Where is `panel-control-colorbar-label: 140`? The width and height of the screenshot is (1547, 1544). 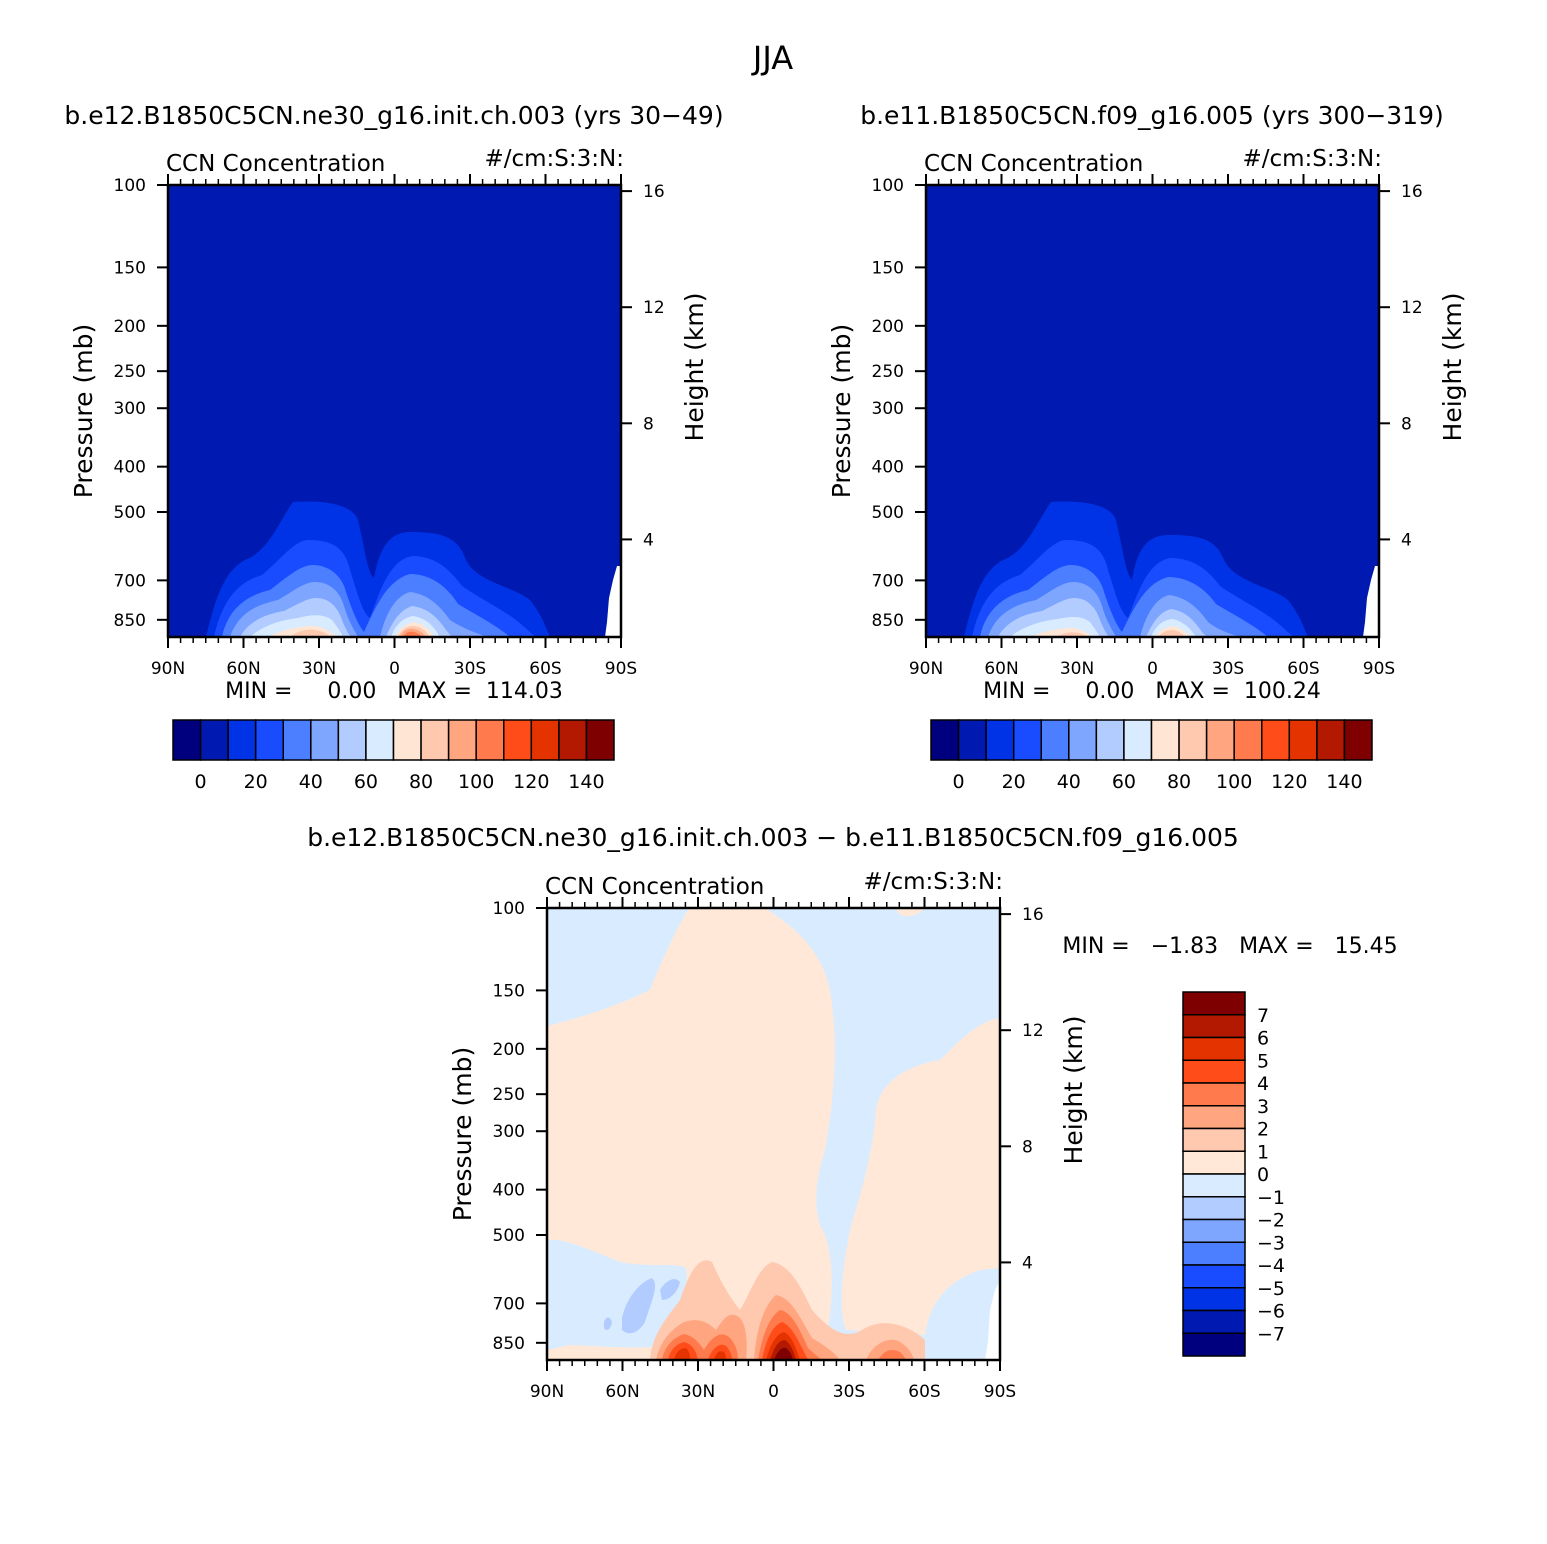 panel-control-colorbar-label: 140 is located at coordinates (1344, 782).